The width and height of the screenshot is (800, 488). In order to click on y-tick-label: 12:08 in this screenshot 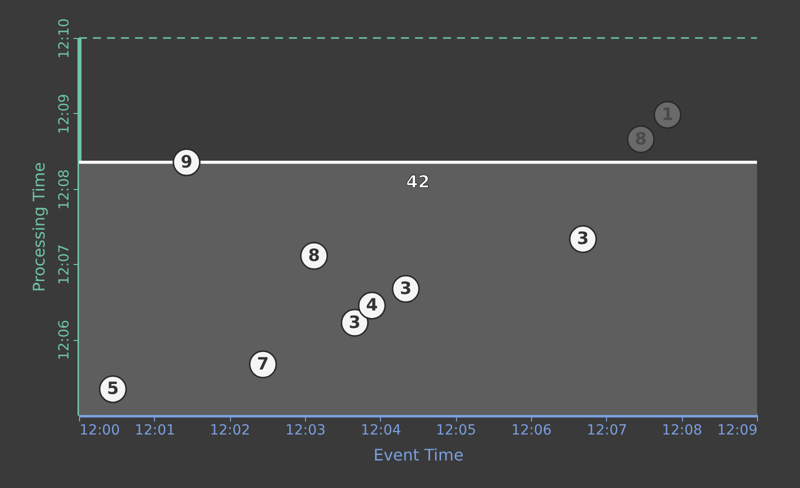, I will do `click(64, 189)`.